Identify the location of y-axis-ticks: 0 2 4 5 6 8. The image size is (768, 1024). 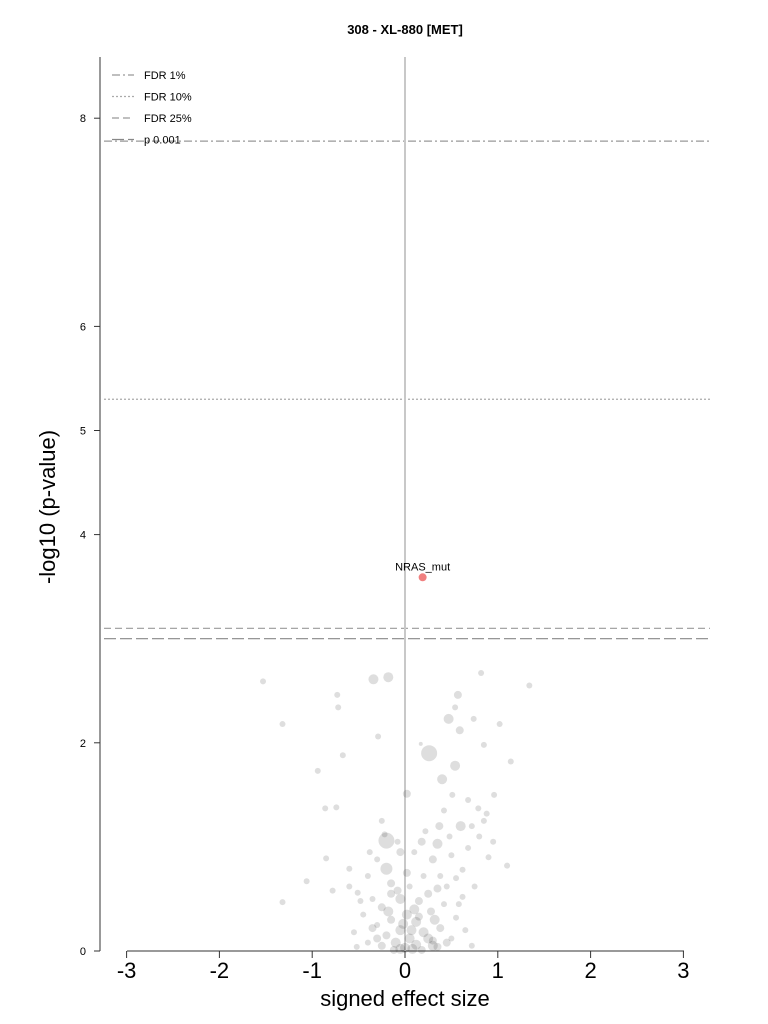
(90, 535).